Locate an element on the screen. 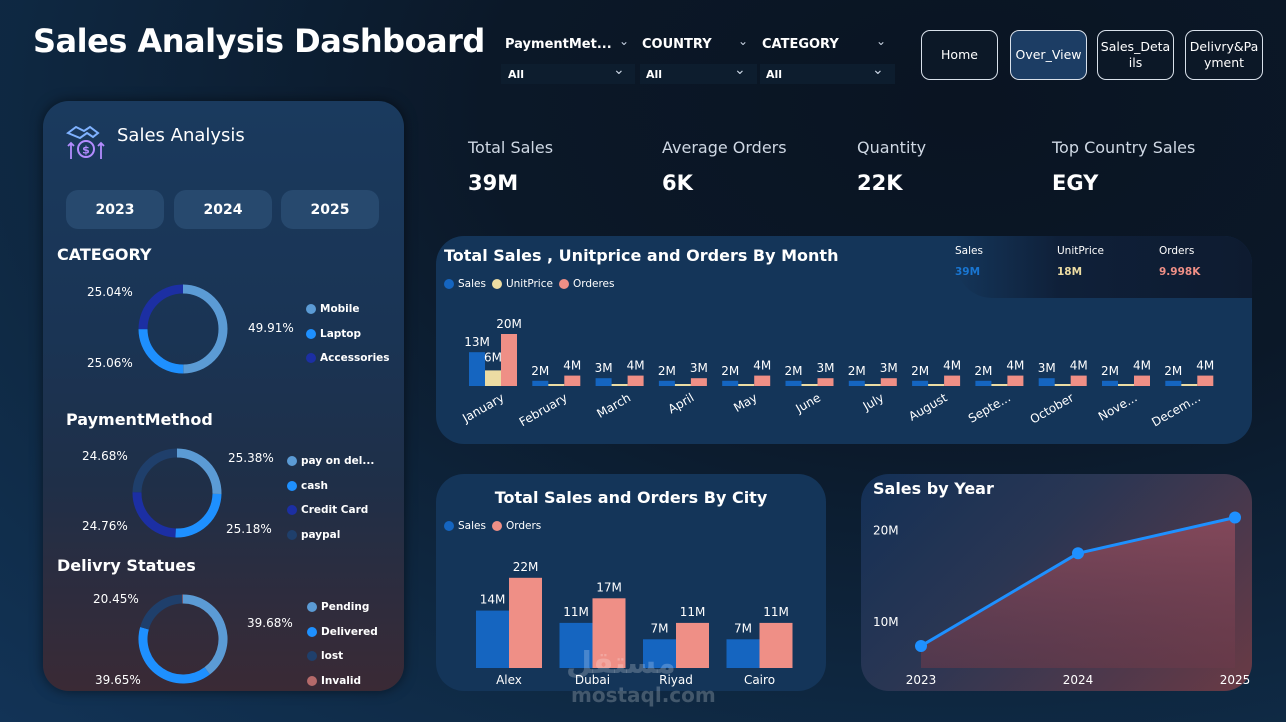  legend-item: Orderes is located at coordinates (586, 284).